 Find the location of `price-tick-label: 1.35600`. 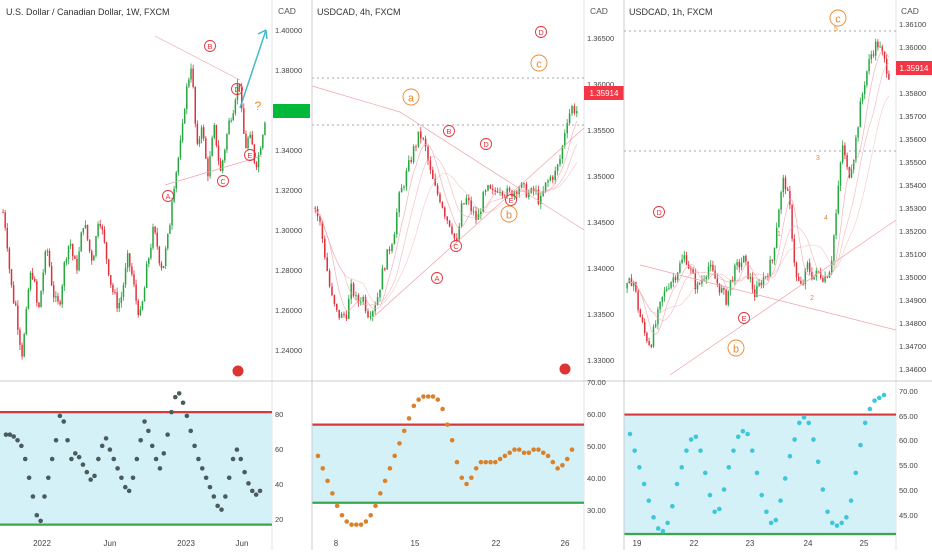

price-tick-label: 1.35600 is located at coordinates (912, 139).